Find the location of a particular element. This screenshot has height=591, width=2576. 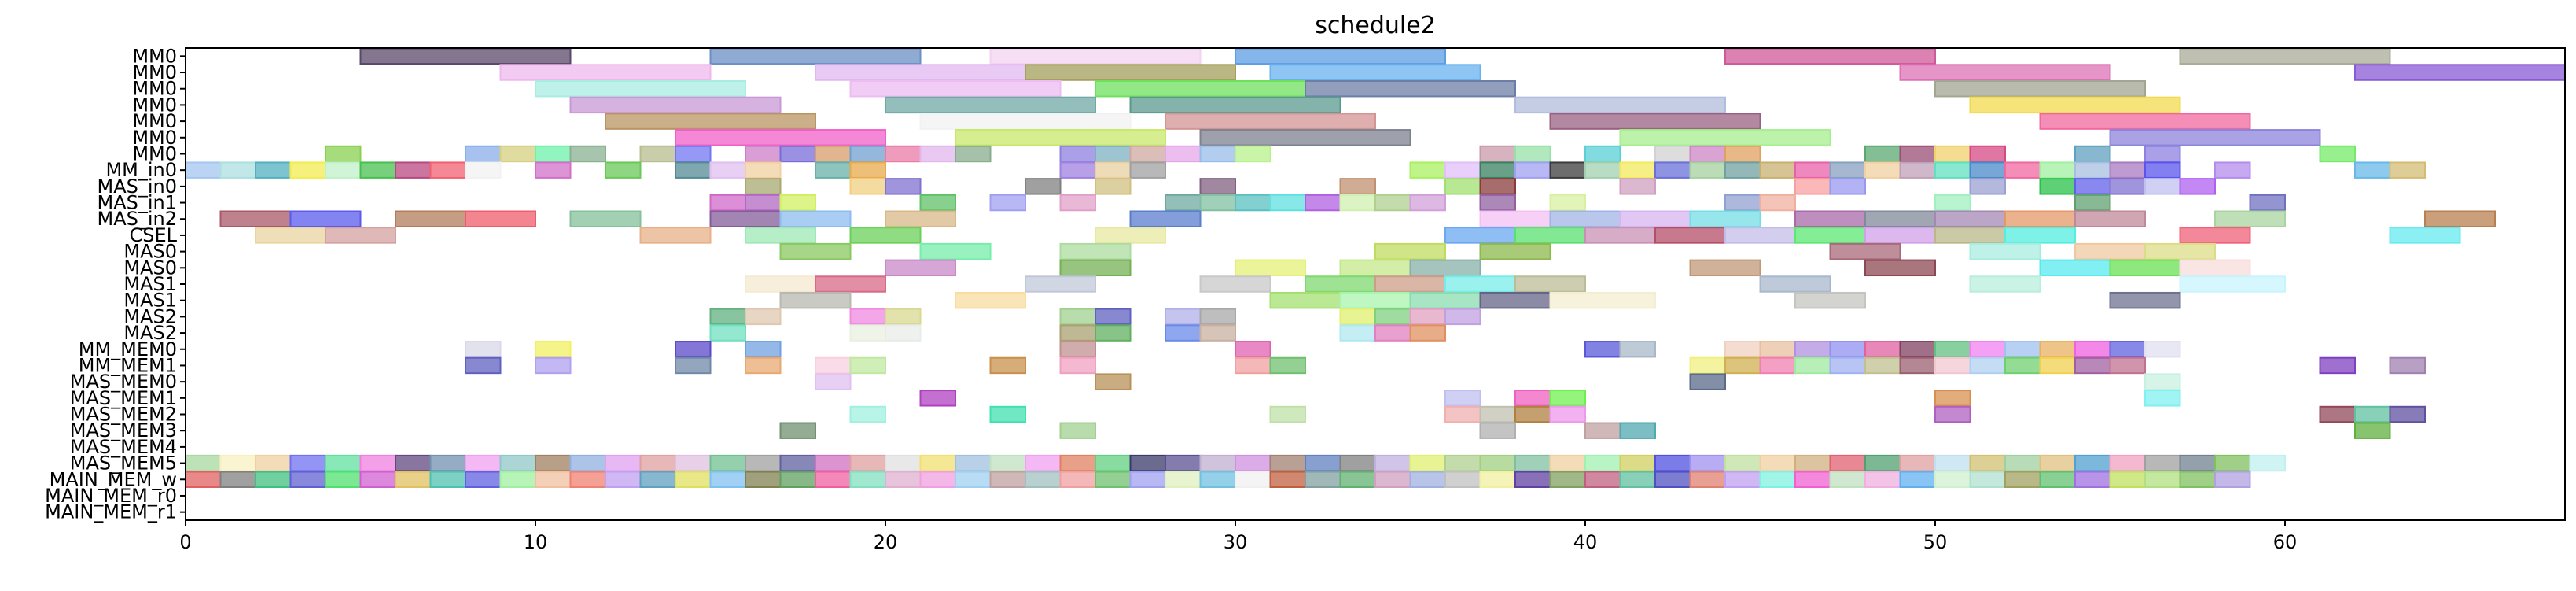

x-tick-label: 10 is located at coordinates (536, 542).